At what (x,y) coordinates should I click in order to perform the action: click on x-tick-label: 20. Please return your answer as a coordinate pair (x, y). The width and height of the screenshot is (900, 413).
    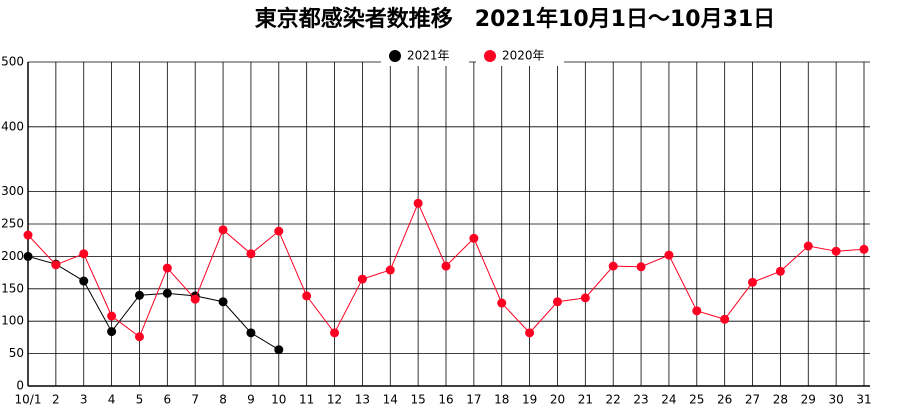
    Looking at the image, I should click on (557, 400).